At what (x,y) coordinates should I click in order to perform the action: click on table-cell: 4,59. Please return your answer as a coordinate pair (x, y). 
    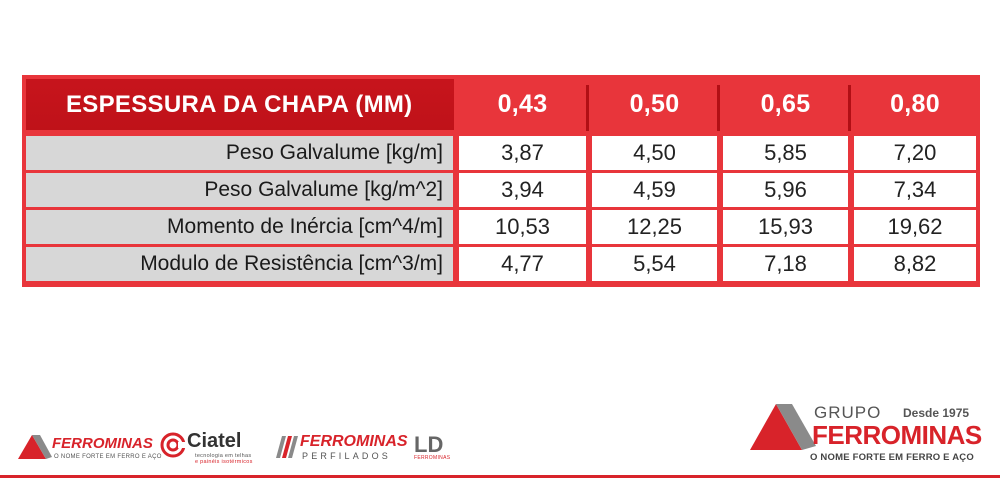
    Looking at the image, I should click on (654, 190).